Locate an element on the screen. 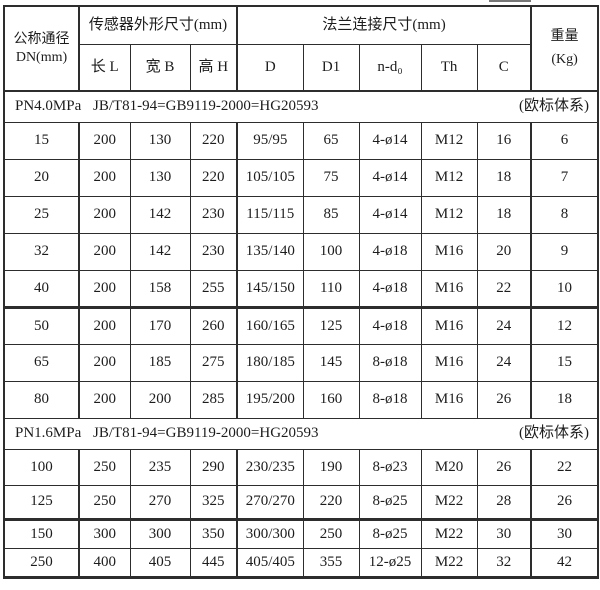 The height and width of the screenshot is (590, 600). column-header-weight: 重量 (Kg) is located at coordinates (564, 48).